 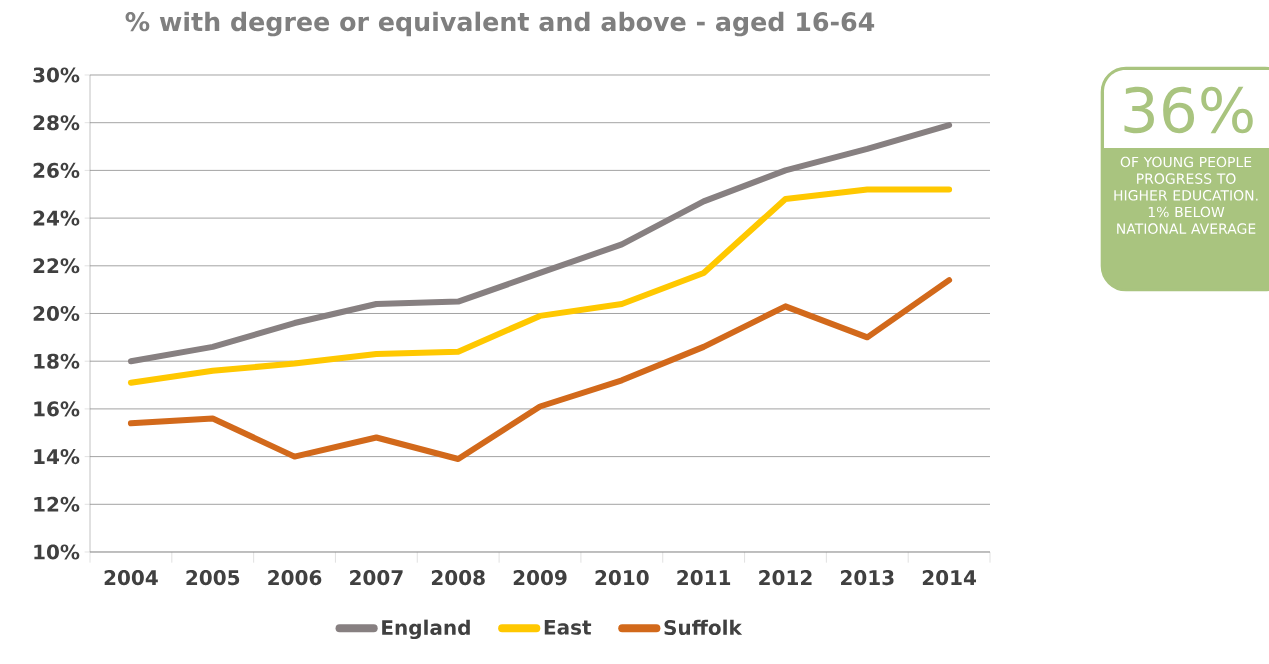 What do you see at coordinates (785, 578) in the screenshot?
I see `x-tick-label: 2012` at bounding box center [785, 578].